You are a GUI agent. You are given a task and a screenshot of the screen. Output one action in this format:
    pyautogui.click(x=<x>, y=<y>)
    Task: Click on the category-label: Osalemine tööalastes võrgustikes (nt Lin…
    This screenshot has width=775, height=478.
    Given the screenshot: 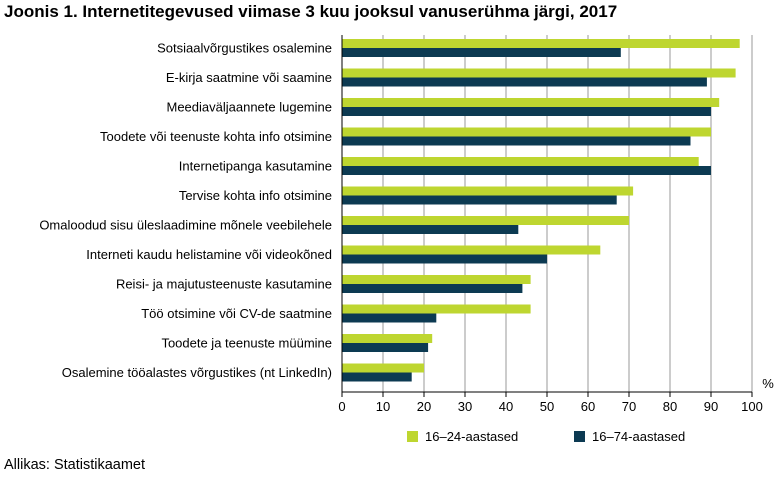 What is the action you would take?
    pyautogui.click(x=197, y=372)
    